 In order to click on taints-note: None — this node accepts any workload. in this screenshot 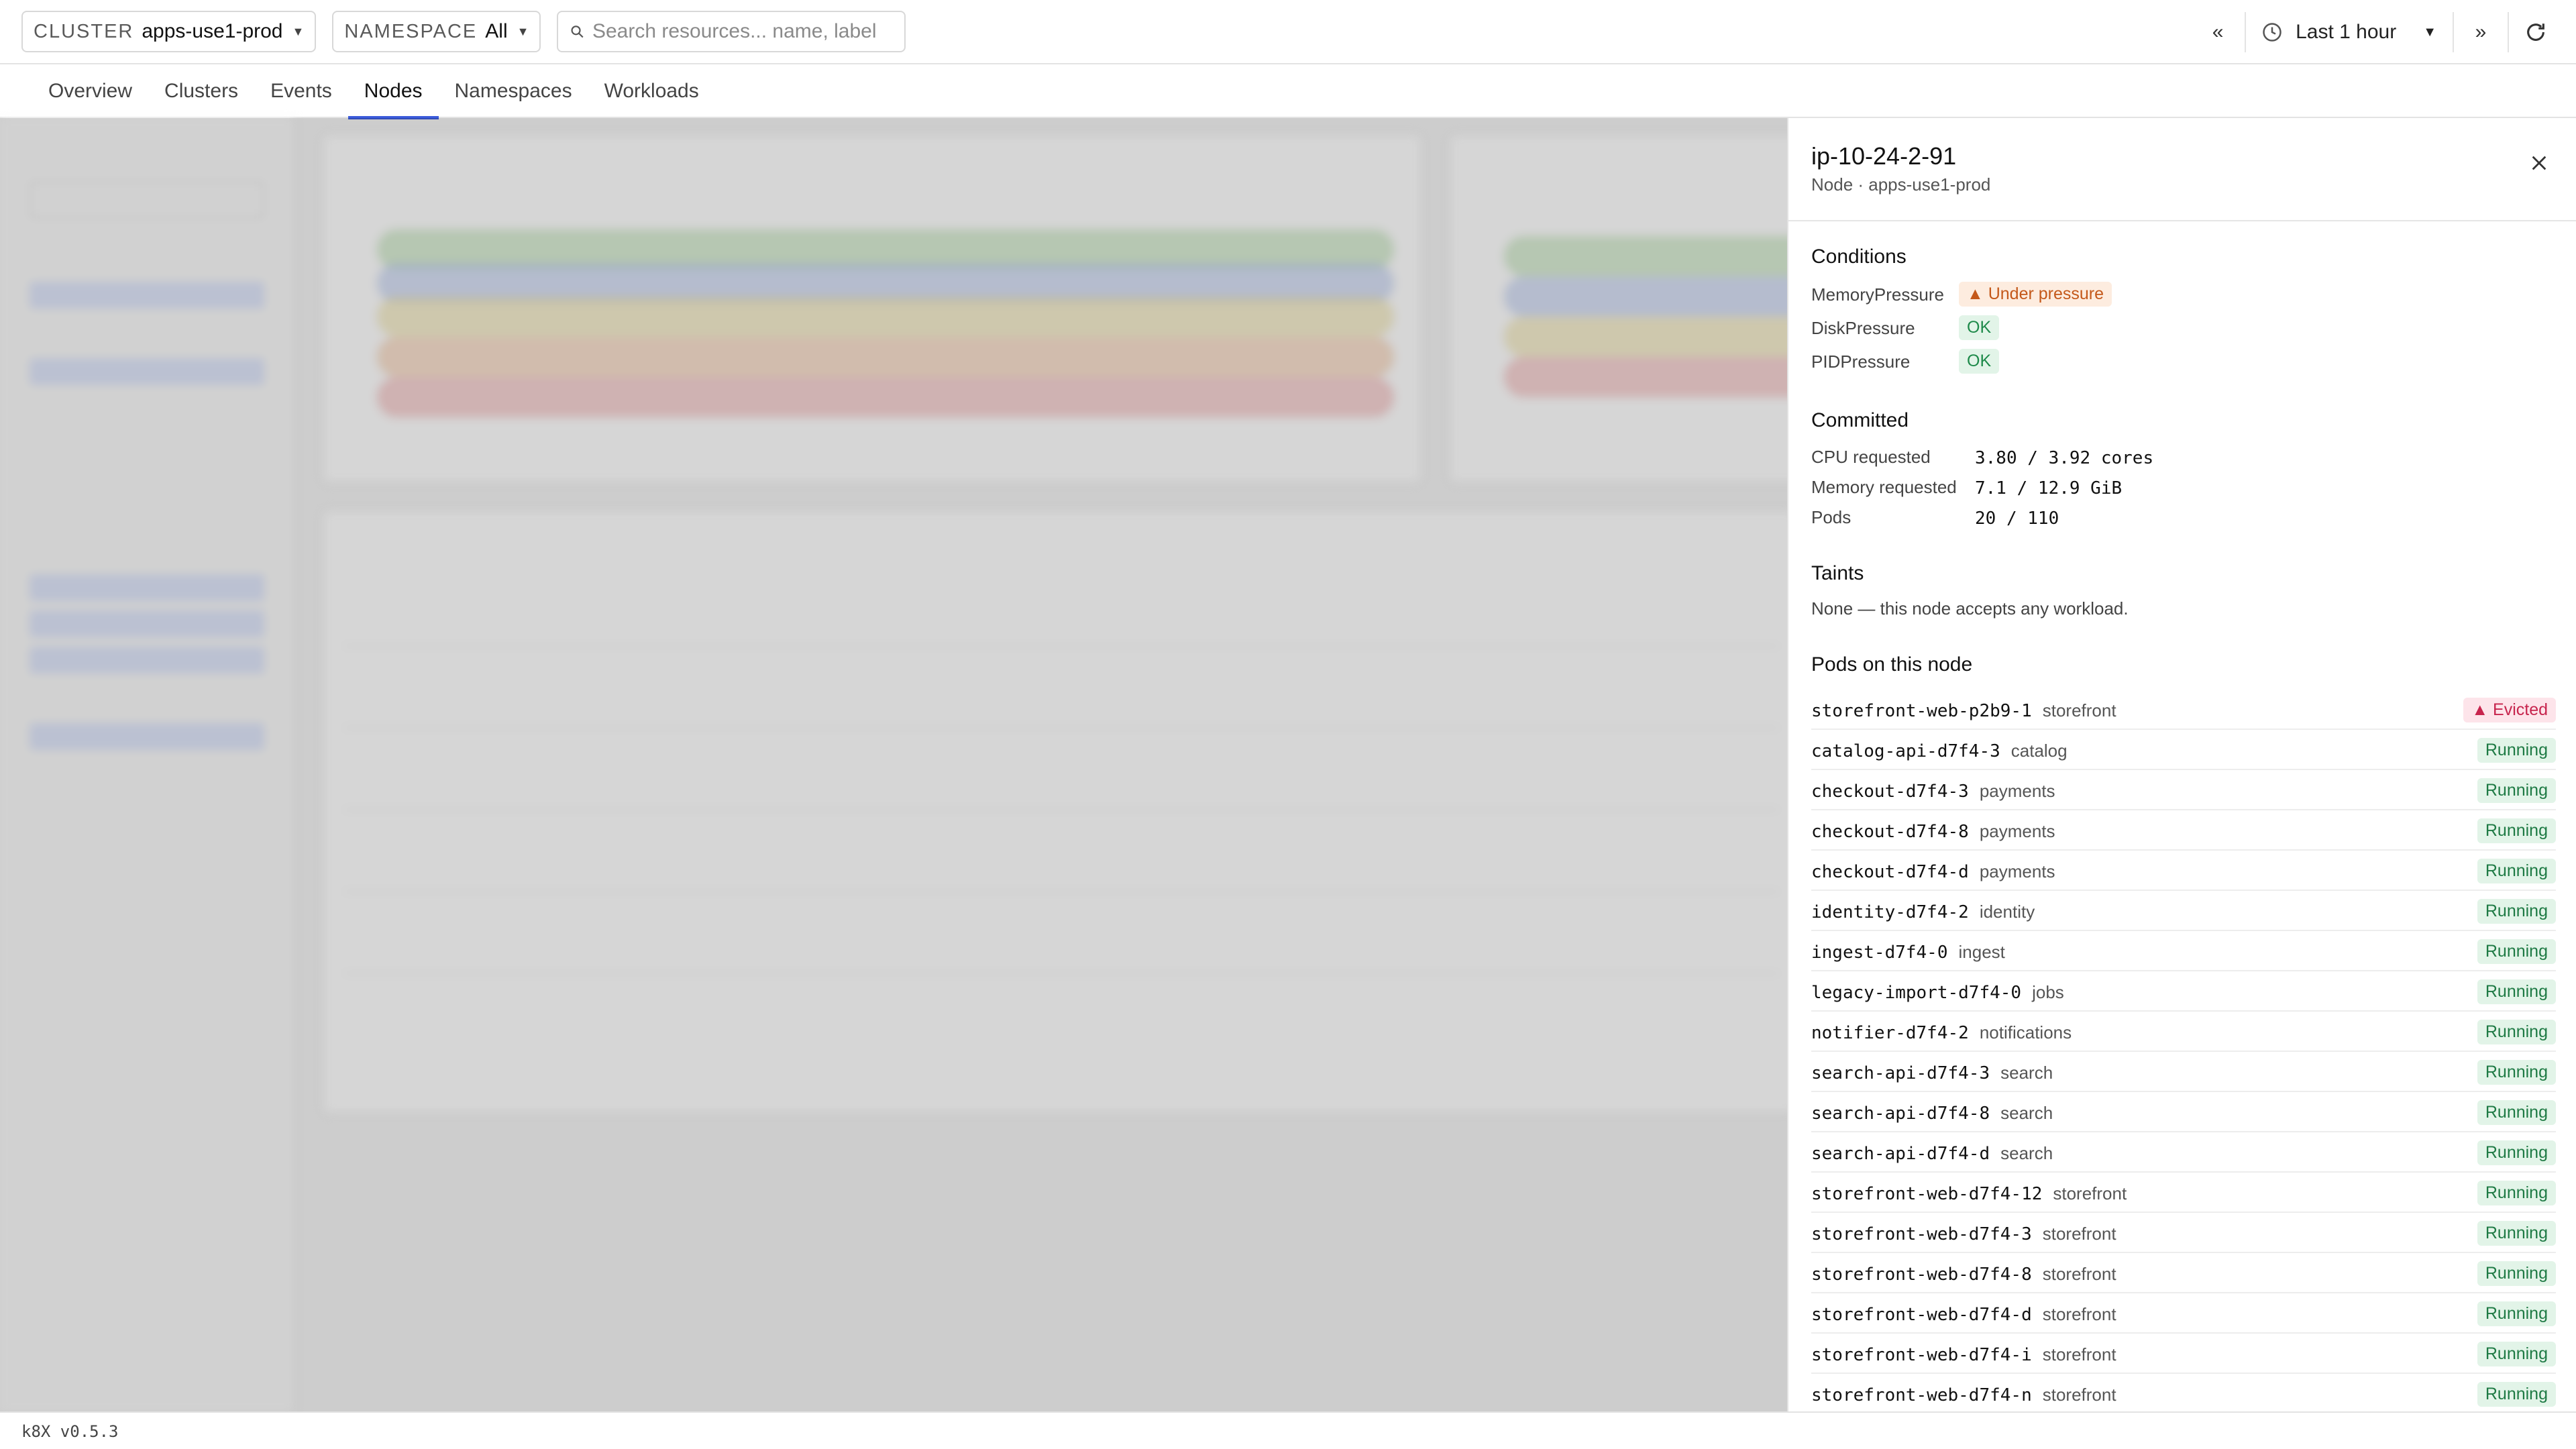, I will do `click(1970, 608)`.